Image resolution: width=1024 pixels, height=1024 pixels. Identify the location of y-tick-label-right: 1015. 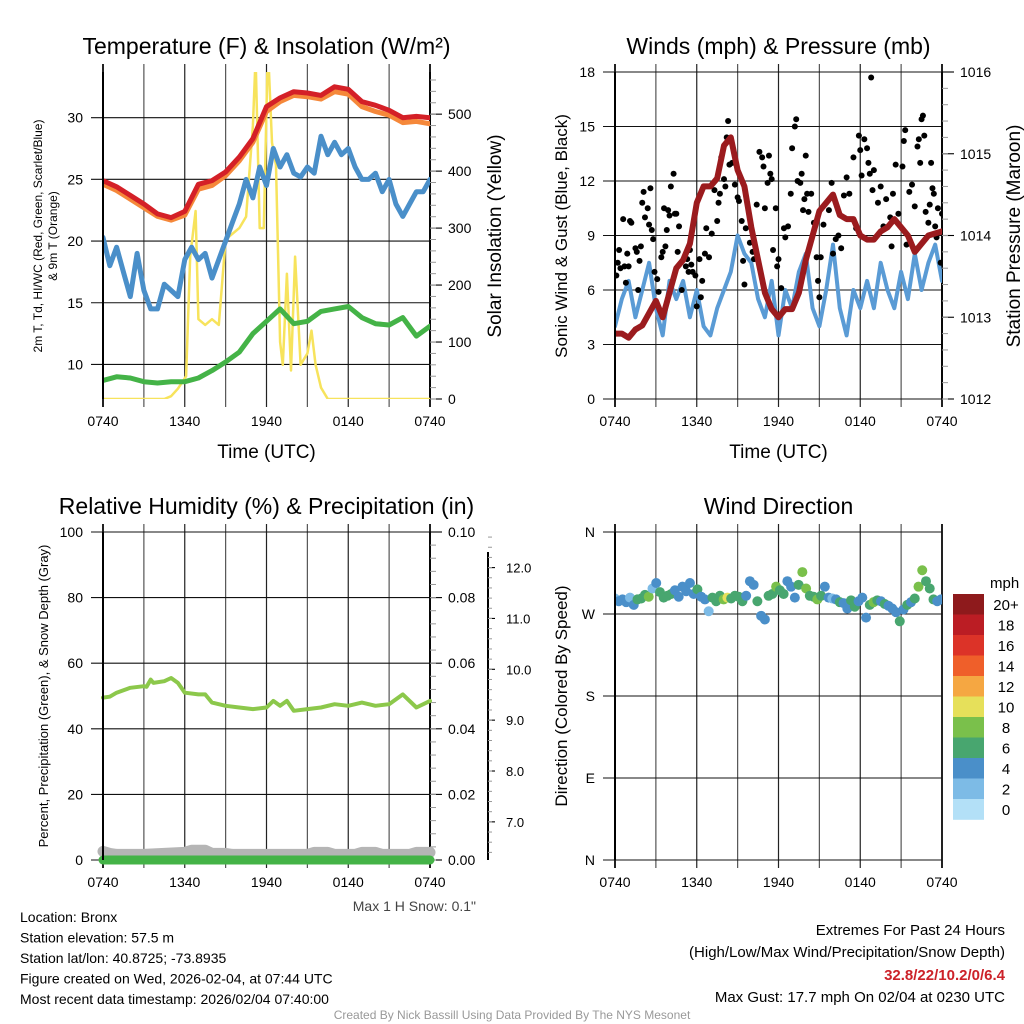
(975, 154).